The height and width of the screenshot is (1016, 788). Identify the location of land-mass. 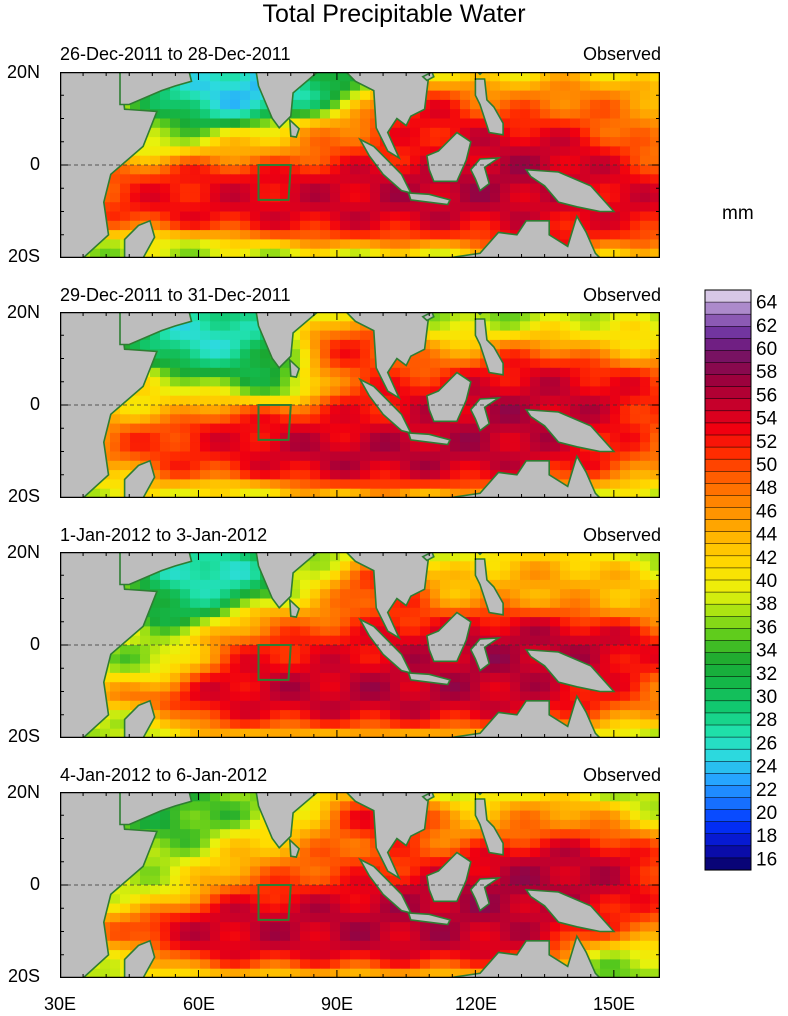
(156, 569).